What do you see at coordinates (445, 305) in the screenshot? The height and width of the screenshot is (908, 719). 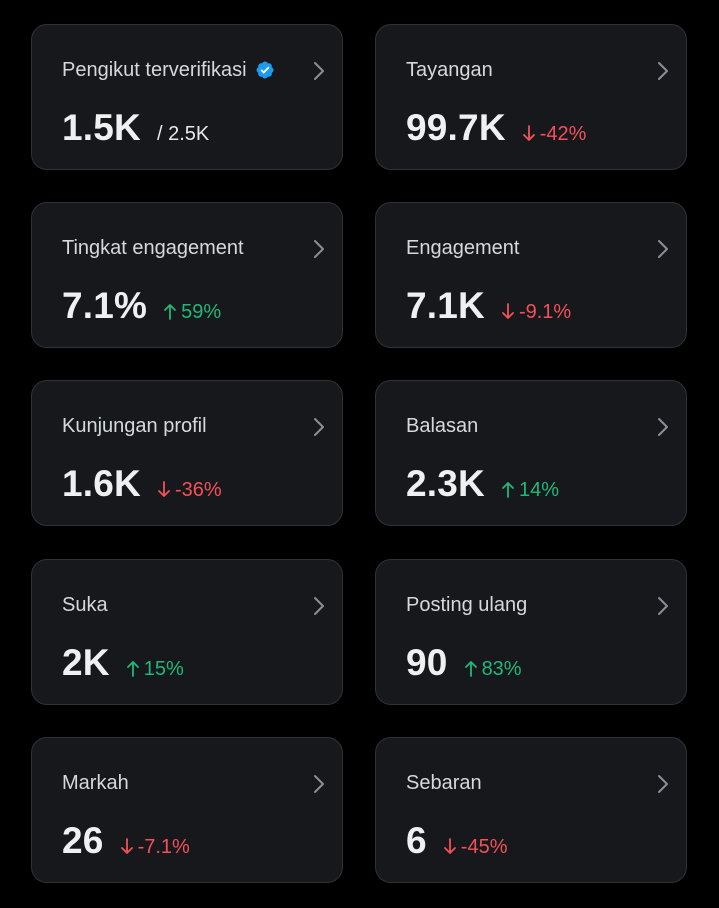 I see `metric-value: 7.1K` at bounding box center [445, 305].